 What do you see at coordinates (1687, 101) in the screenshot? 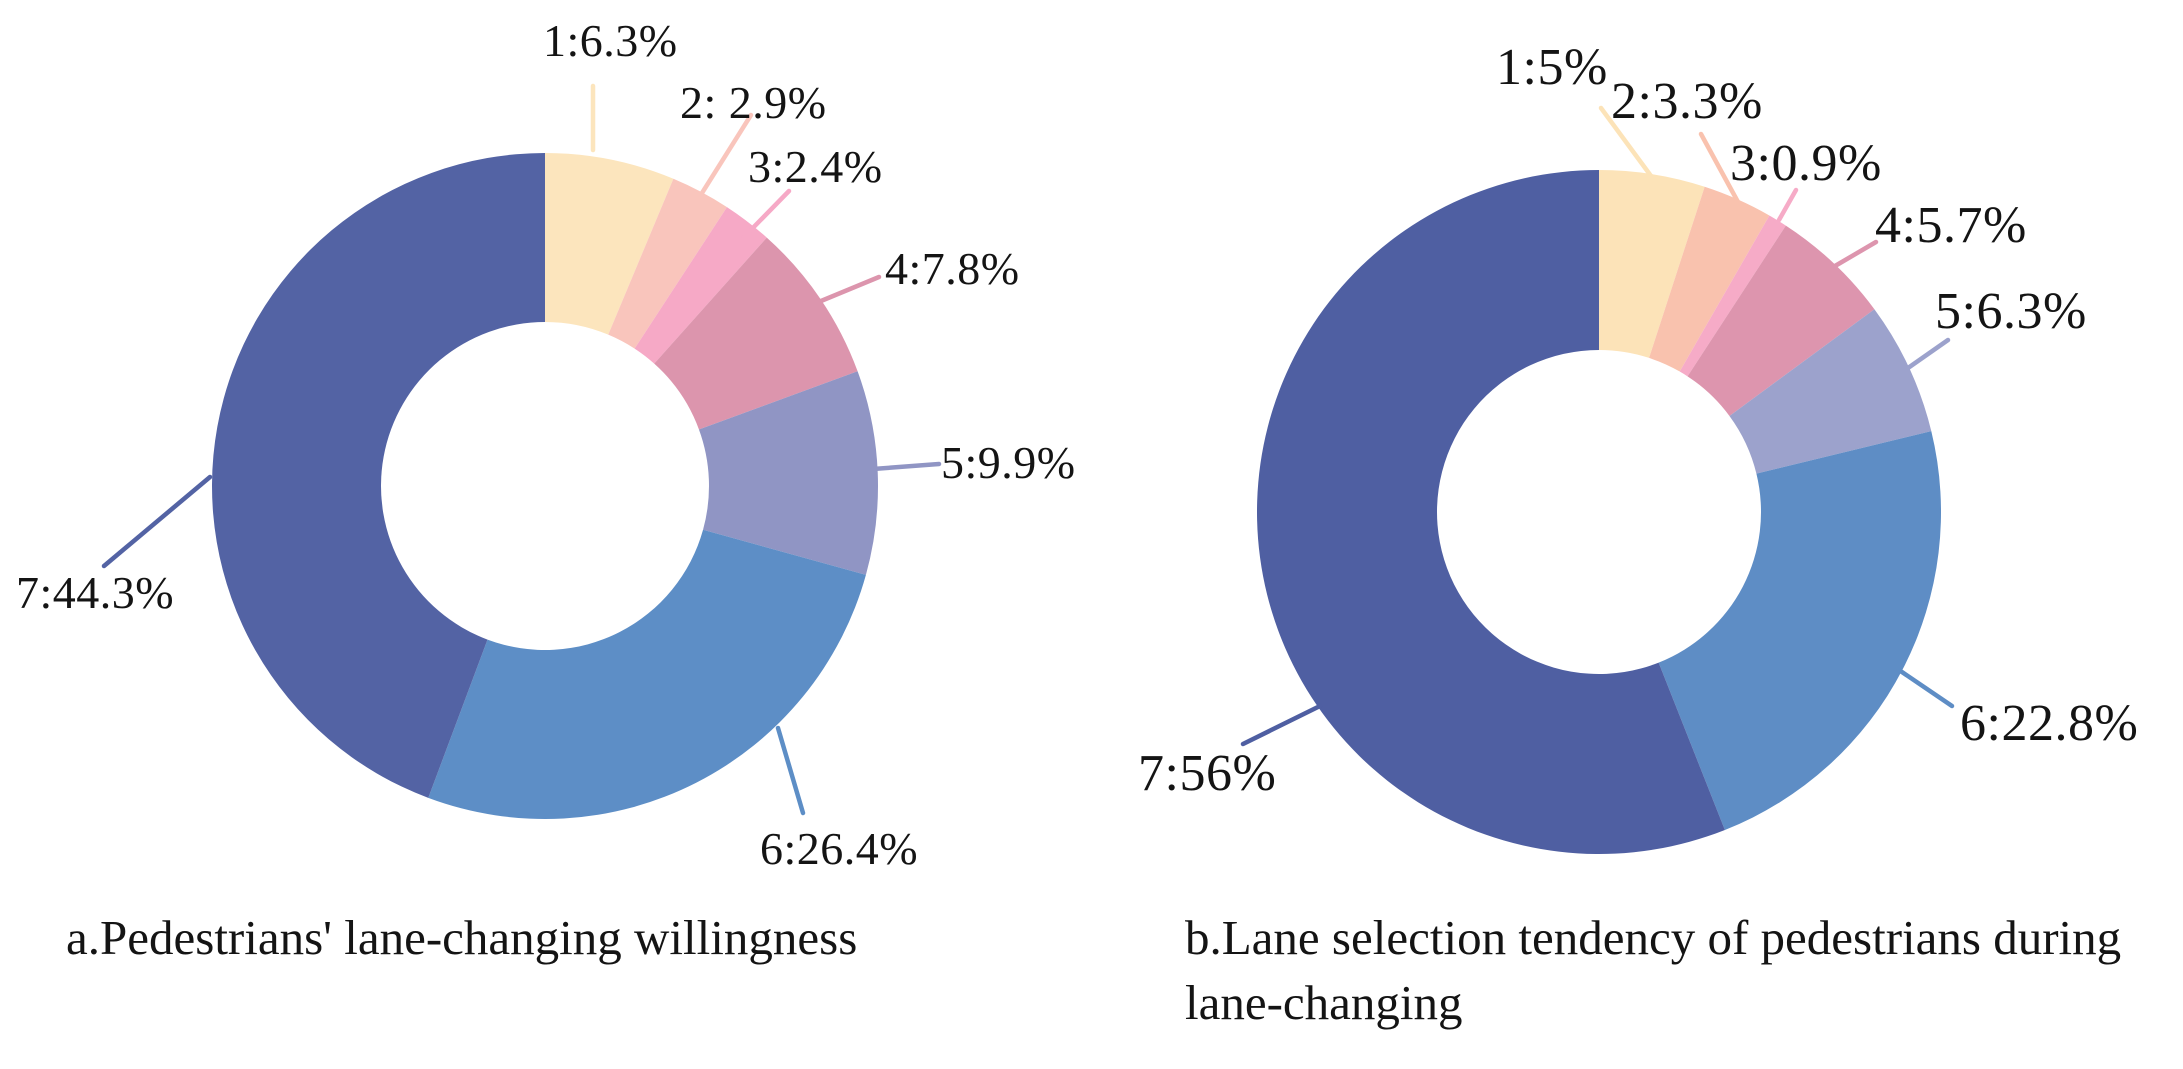
I see `slice-label-b2: 2:3.3%` at bounding box center [1687, 101].